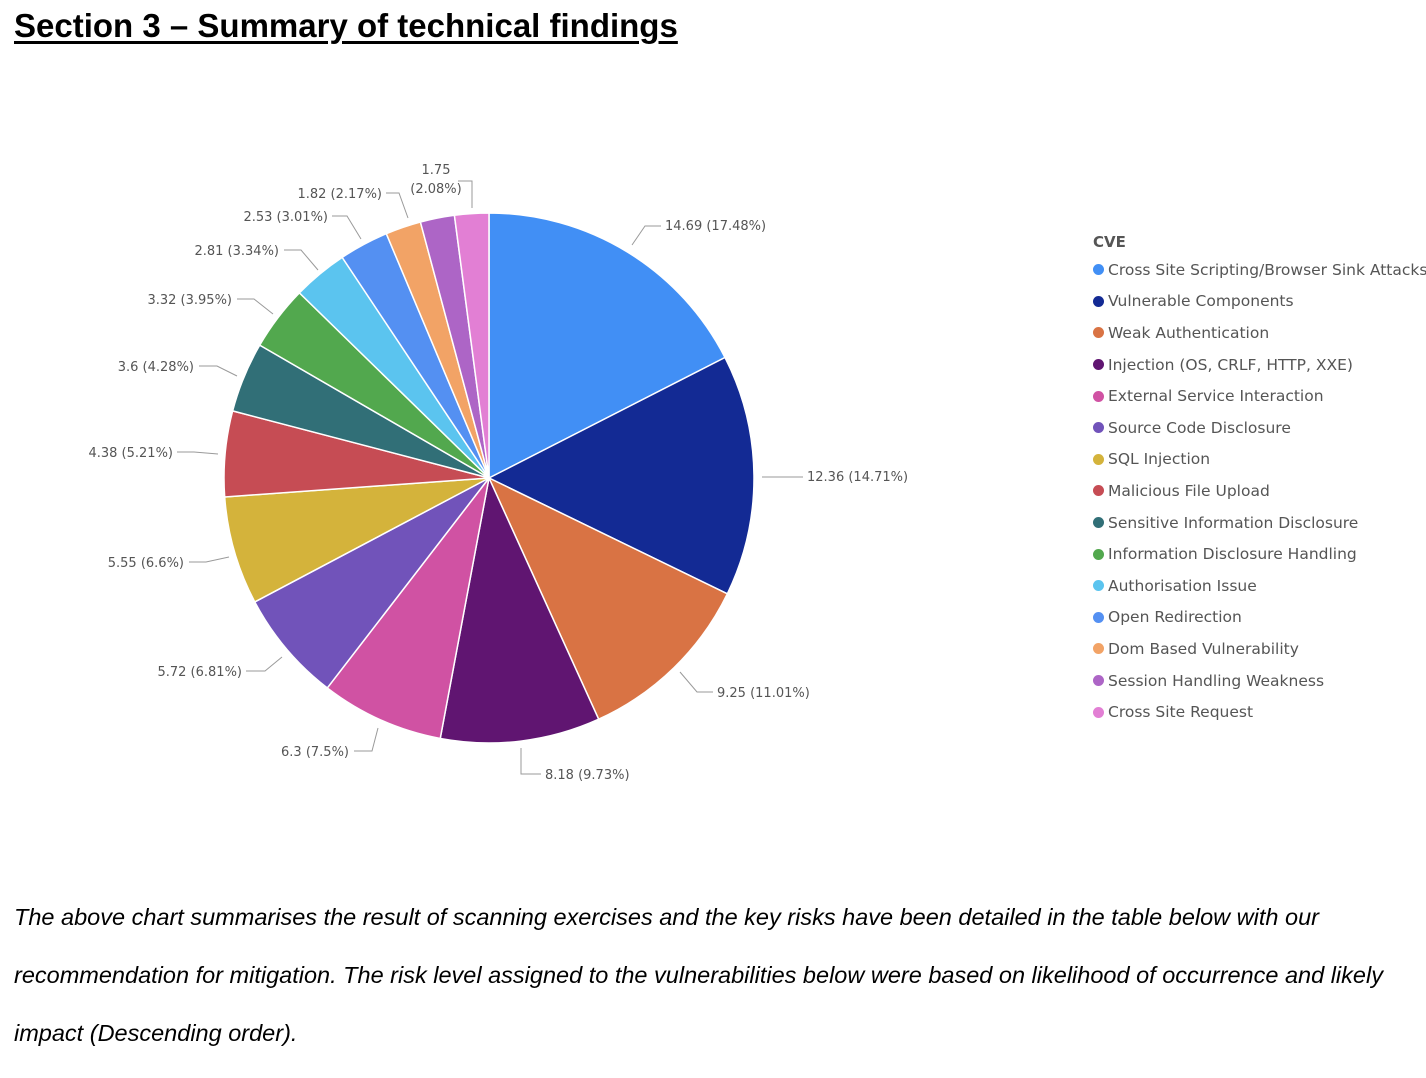 The image size is (1426, 1078). I want to click on legend-item: External Service Interaction, so click(1259, 396).